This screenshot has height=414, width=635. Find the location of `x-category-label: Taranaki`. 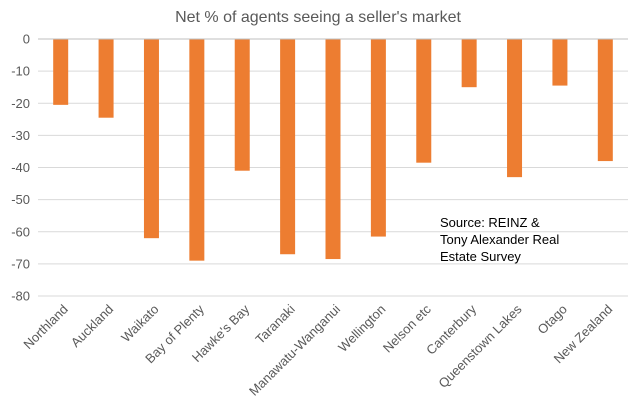

x-category-label: Taranaki is located at coordinates (274, 323).